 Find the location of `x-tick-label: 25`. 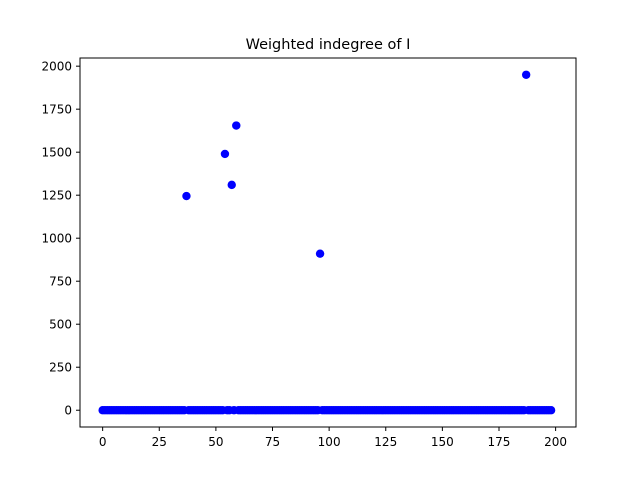

x-tick-label: 25 is located at coordinates (159, 442).